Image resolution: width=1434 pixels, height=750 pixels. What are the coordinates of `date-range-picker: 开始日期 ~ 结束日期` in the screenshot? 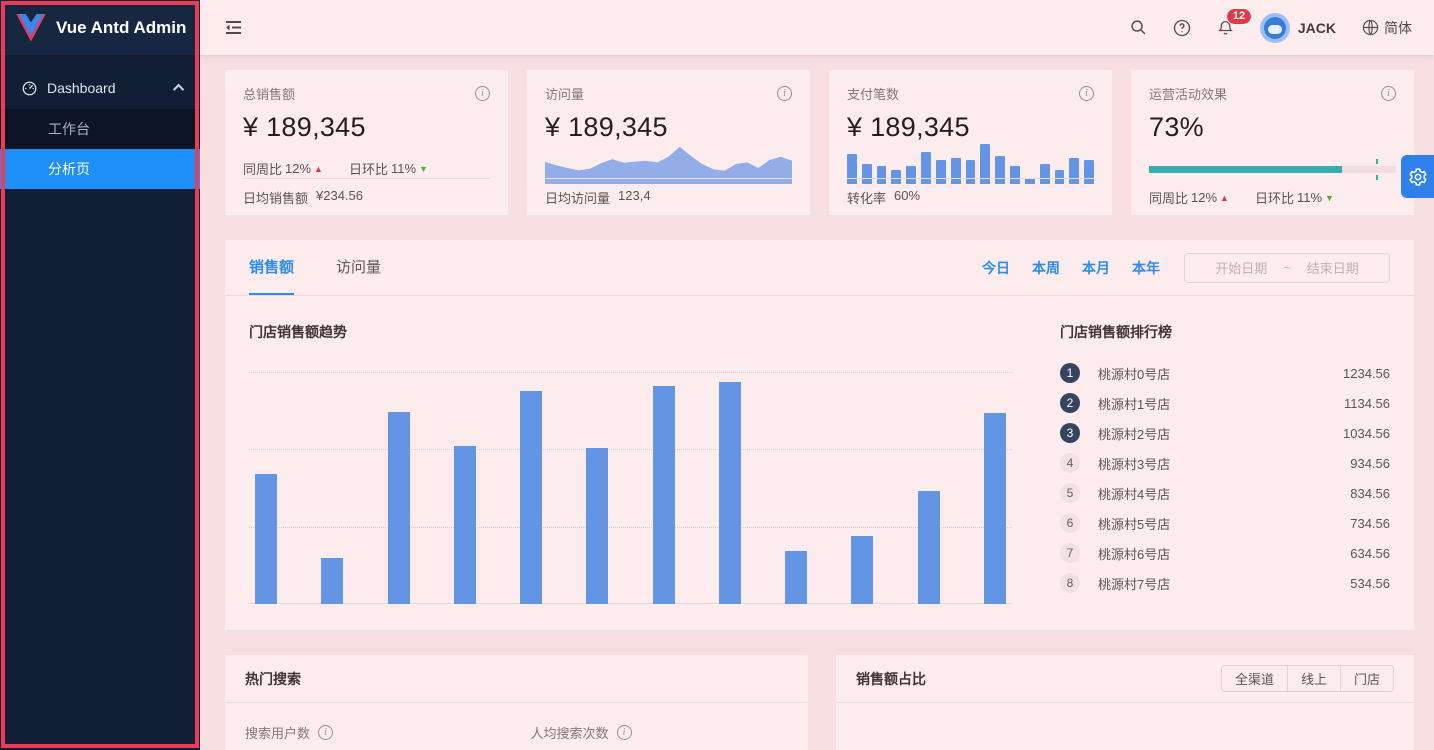 It's located at (1287, 267).